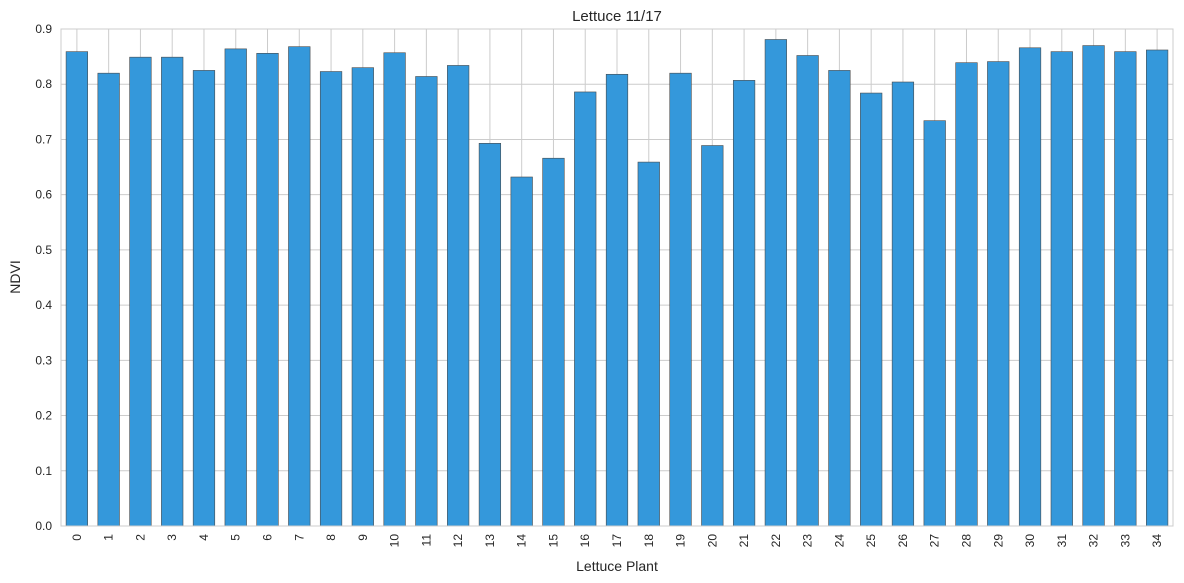  What do you see at coordinates (395, 541) in the screenshot?
I see `x-tick-label: 10` at bounding box center [395, 541].